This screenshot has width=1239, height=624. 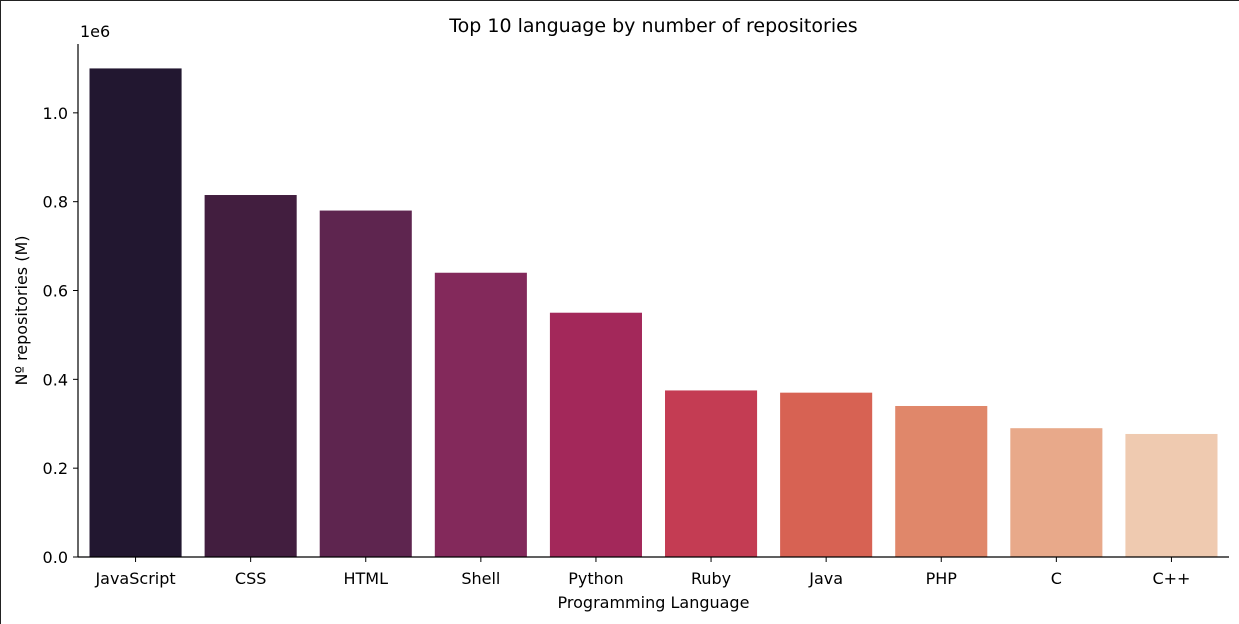 What do you see at coordinates (21, 310) in the screenshot?
I see `y-axis-label: Nº repositories (M)` at bounding box center [21, 310].